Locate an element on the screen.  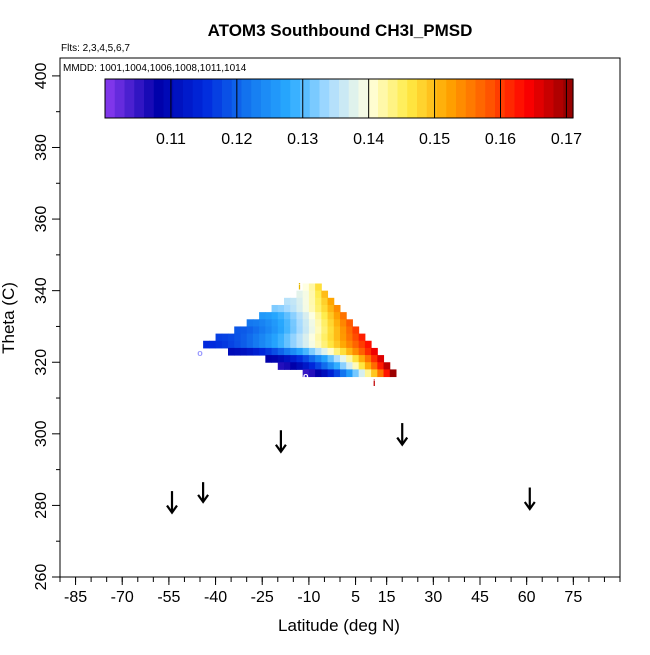
y-tick-label: 340 is located at coordinates (41, 290).